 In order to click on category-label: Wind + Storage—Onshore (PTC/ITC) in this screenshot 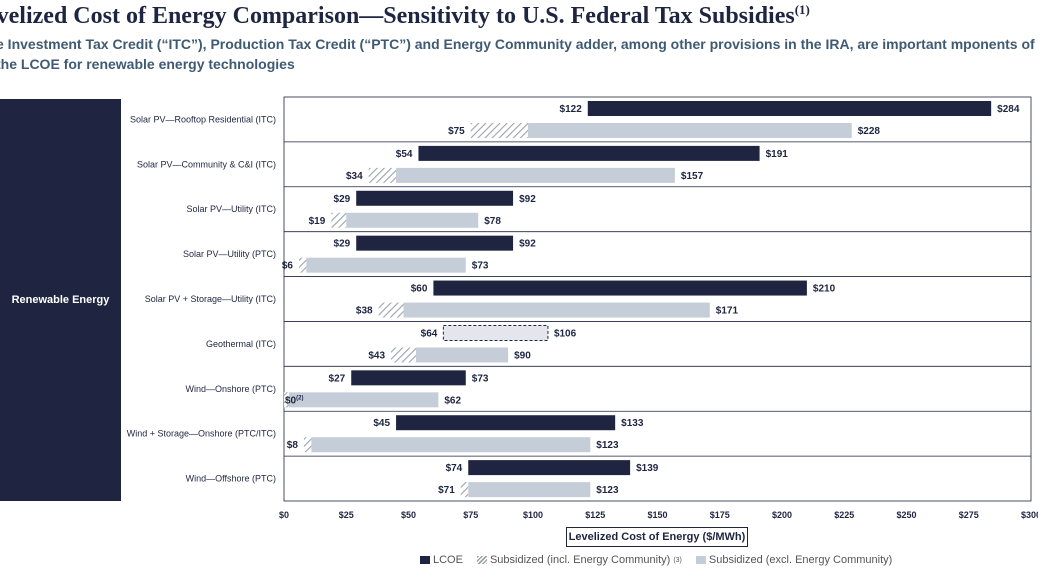, I will do `click(201, 434)`.